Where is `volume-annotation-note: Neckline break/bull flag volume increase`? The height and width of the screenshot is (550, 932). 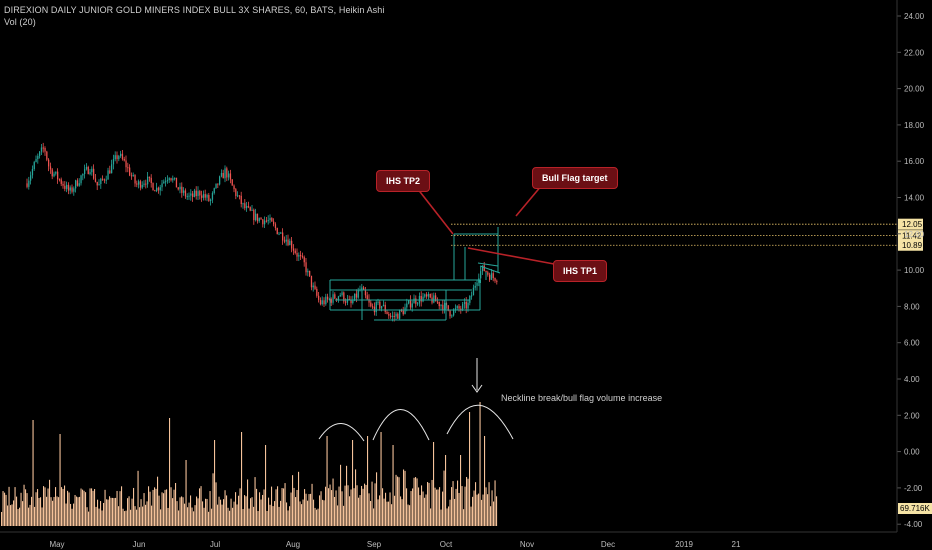
volume-annotation-note: Neckline break/bull flag volume increase is located at coordinates (582, 398).